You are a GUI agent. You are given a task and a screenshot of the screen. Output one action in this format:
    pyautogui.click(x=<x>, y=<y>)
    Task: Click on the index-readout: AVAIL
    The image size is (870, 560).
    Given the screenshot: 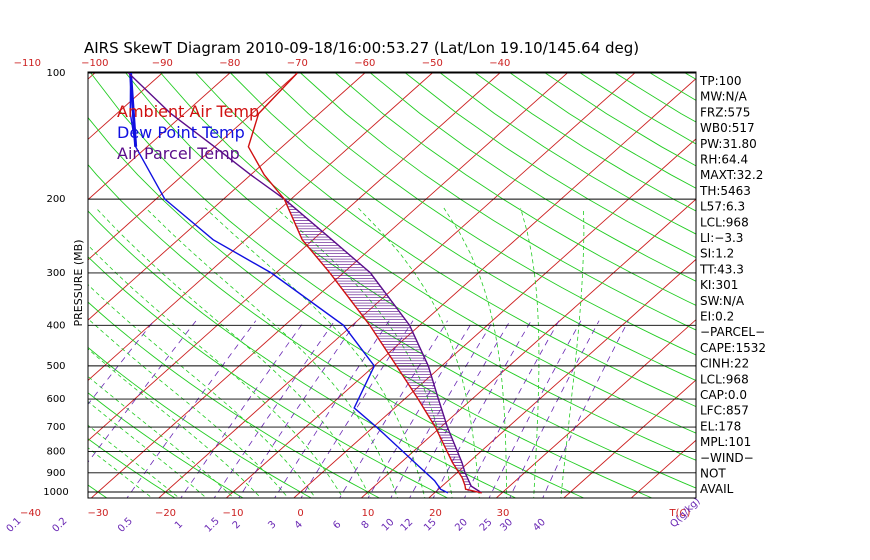 What is the action you would take?
    pyautogui.click(x=717, y=489)
    